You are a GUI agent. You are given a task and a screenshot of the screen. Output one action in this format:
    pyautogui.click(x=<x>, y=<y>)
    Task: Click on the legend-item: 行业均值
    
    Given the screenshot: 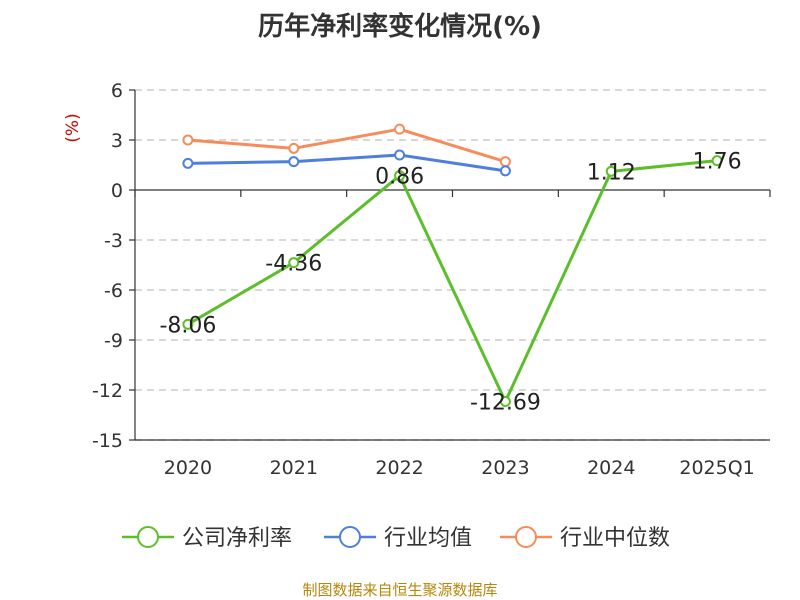 What is the action you would take?
    pyautogui.click(x=398, y=538)
    